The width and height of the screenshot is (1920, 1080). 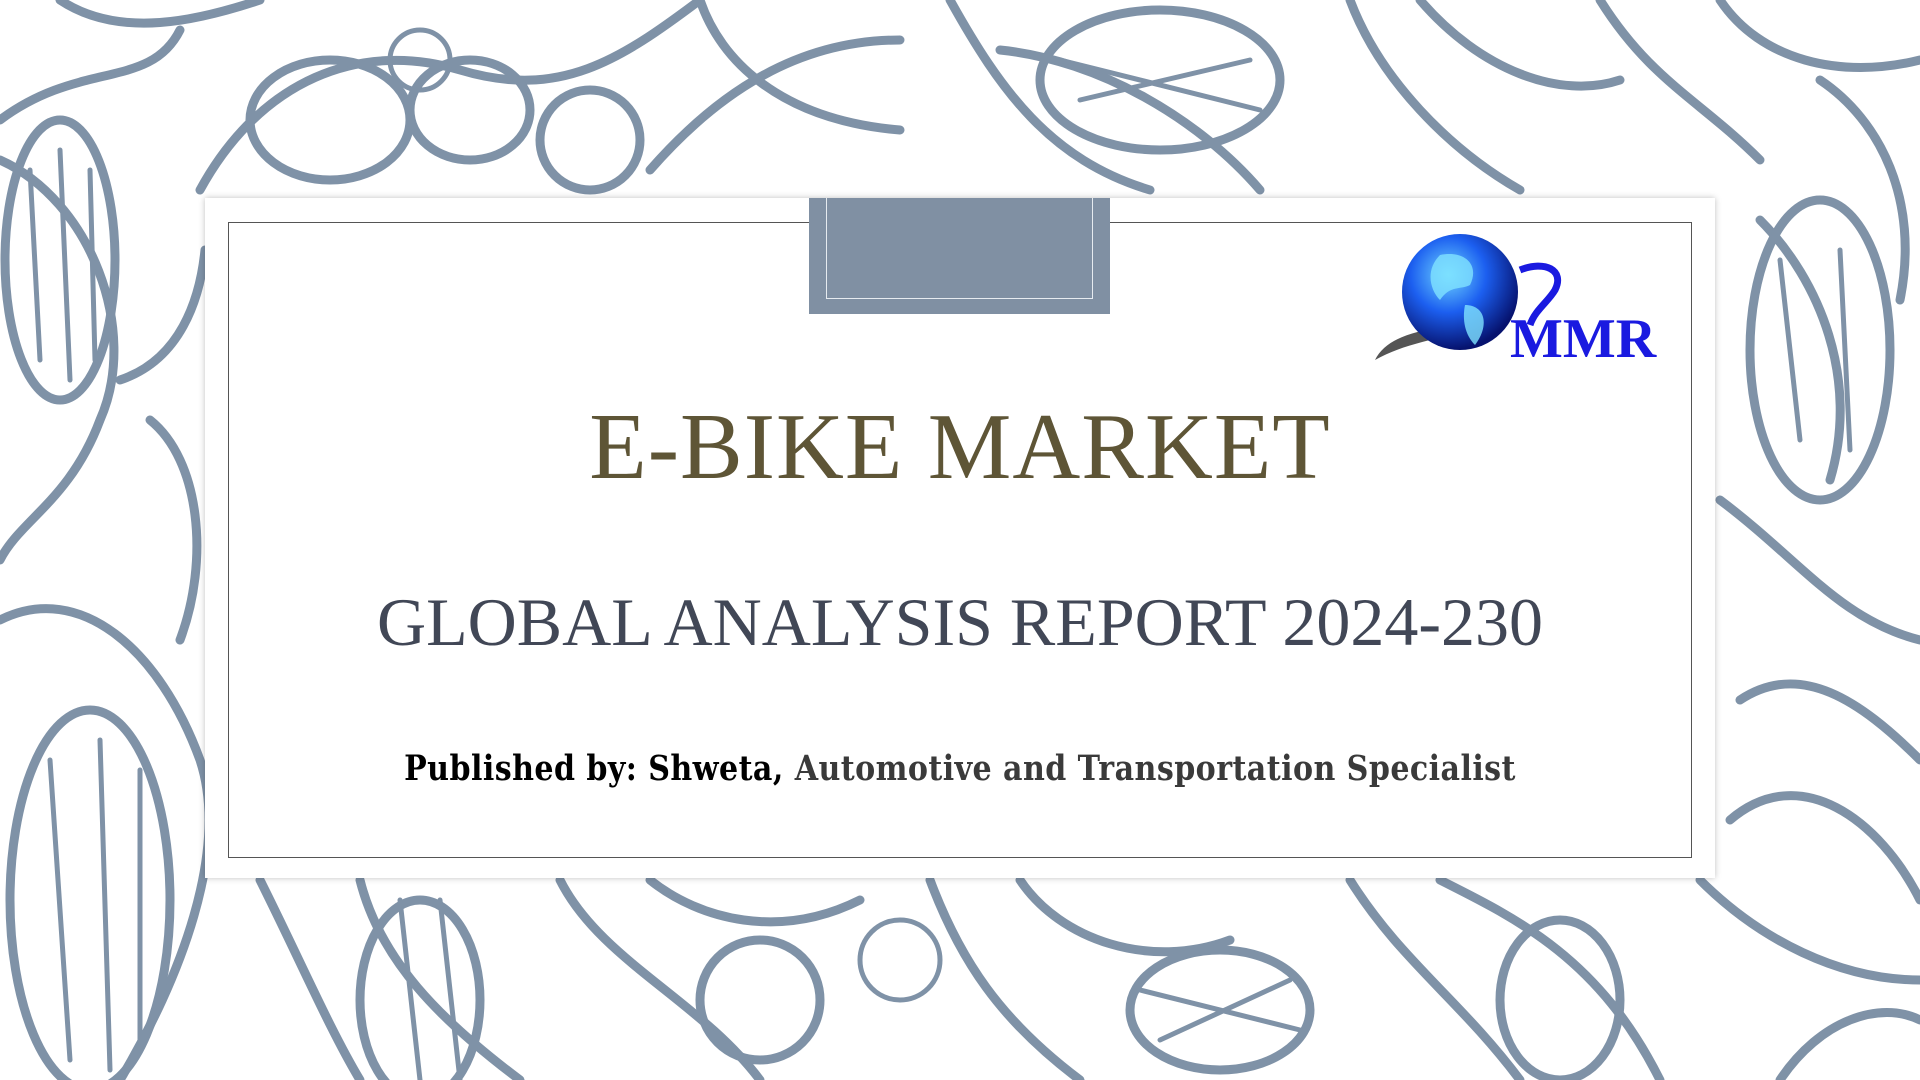 I want to click on slide-subtitle: GLOBAL ANALYSIS REPORT 2024-230, so click(x=960, y=622).